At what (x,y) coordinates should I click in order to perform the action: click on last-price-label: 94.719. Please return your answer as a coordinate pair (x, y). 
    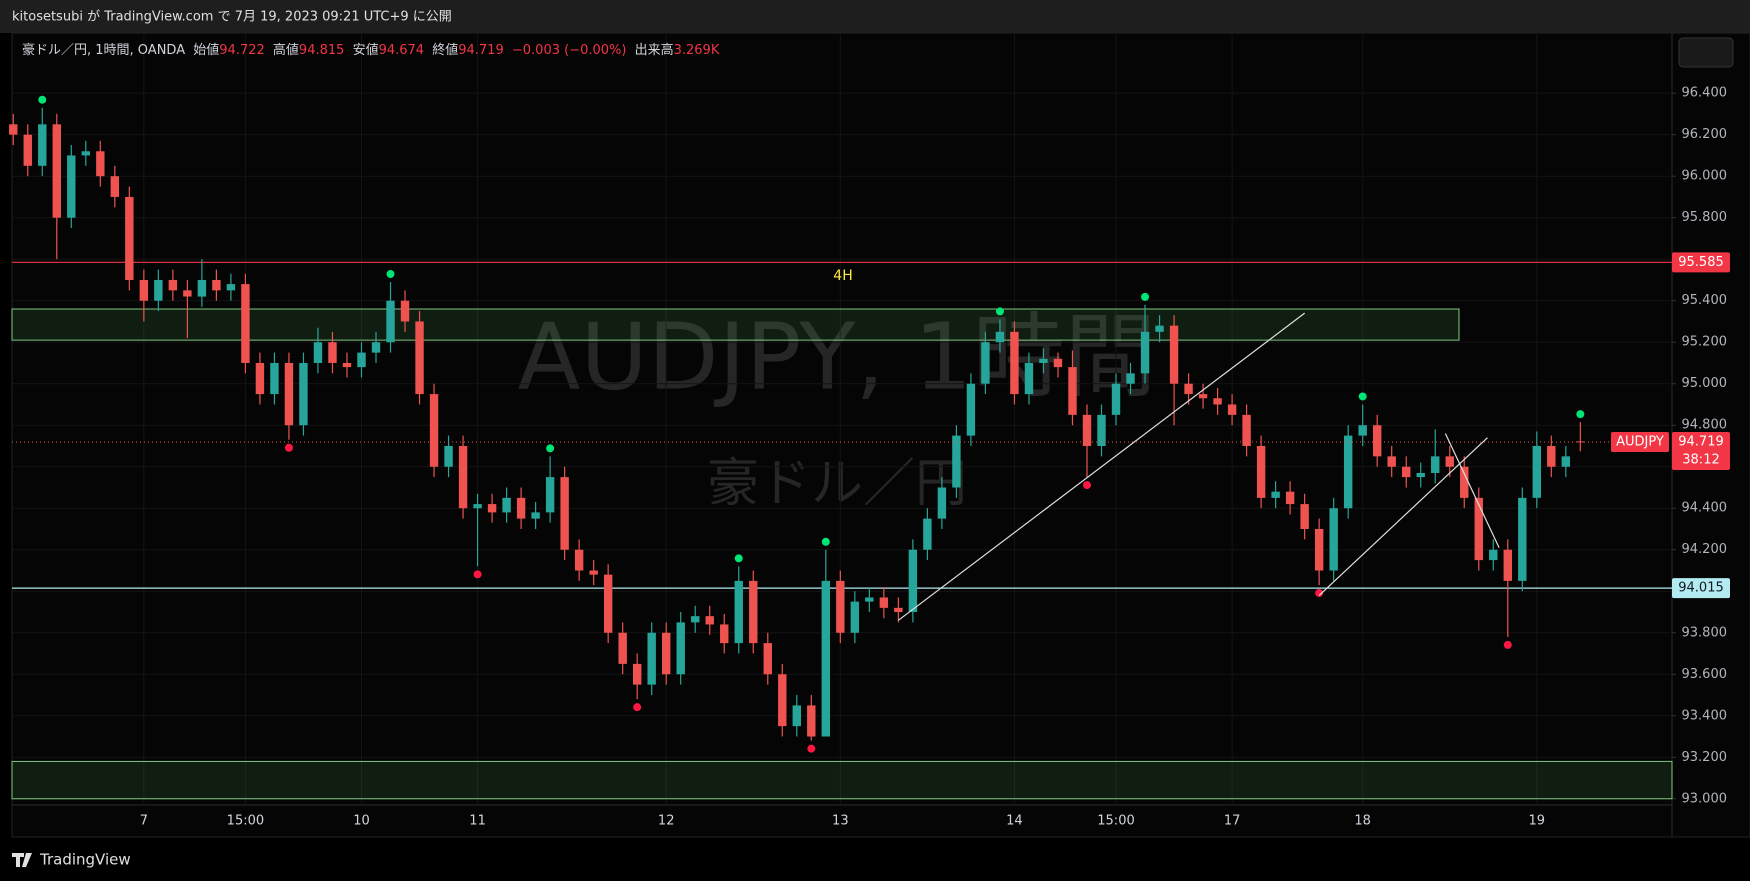
    Looking at the image, I should click on (1701, 442).